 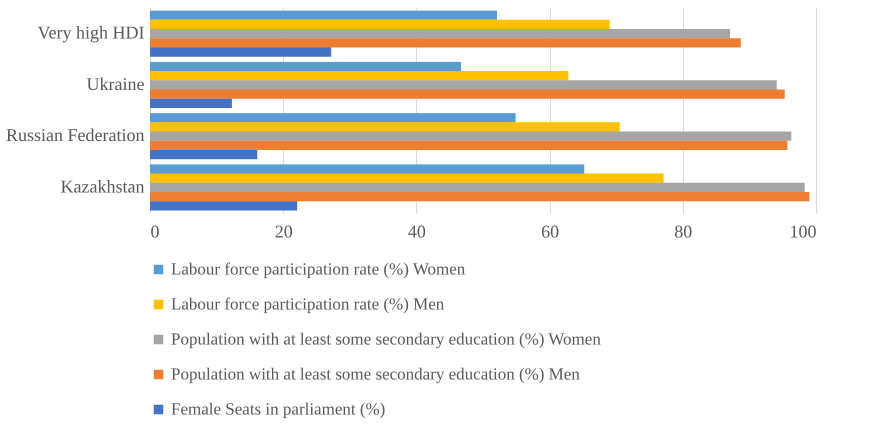 What do you see at coordinates (278, 409) in the screenshot?
I see `legend-label: Female Seats in parliament (%)` at bounding box center [278, 409].